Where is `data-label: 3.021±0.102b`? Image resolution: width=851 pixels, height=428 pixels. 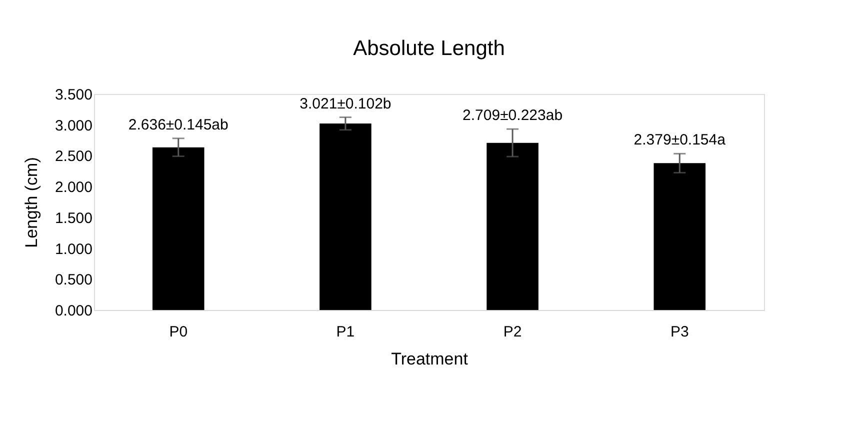 data-label: 3.021±0.102b is located at coordinates (346, 103).